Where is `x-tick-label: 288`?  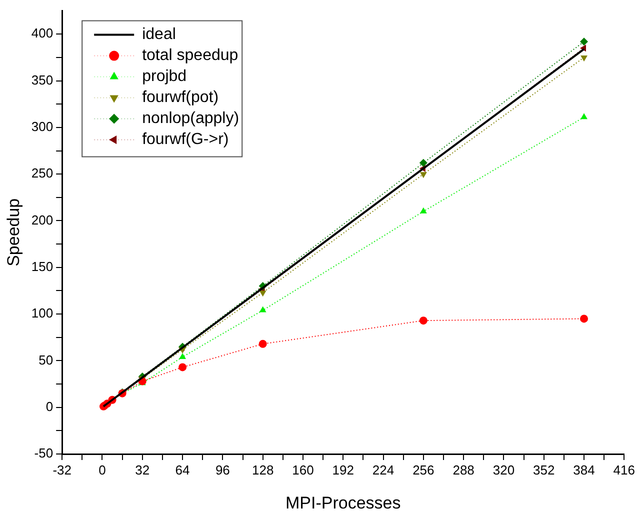
x-tick-label: 288 is located at coordinates (463, 470).